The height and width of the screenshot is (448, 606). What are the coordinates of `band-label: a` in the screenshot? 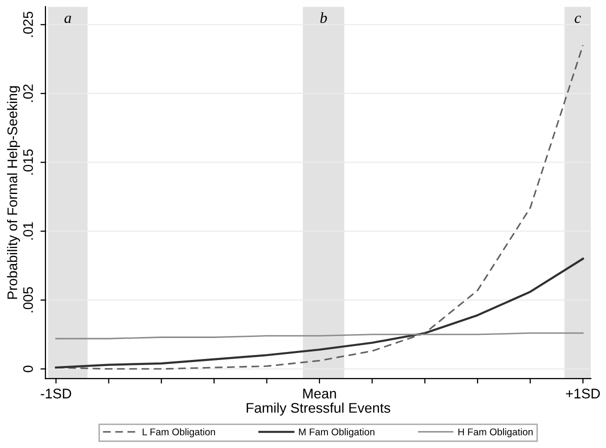 It's located at (68, 20).